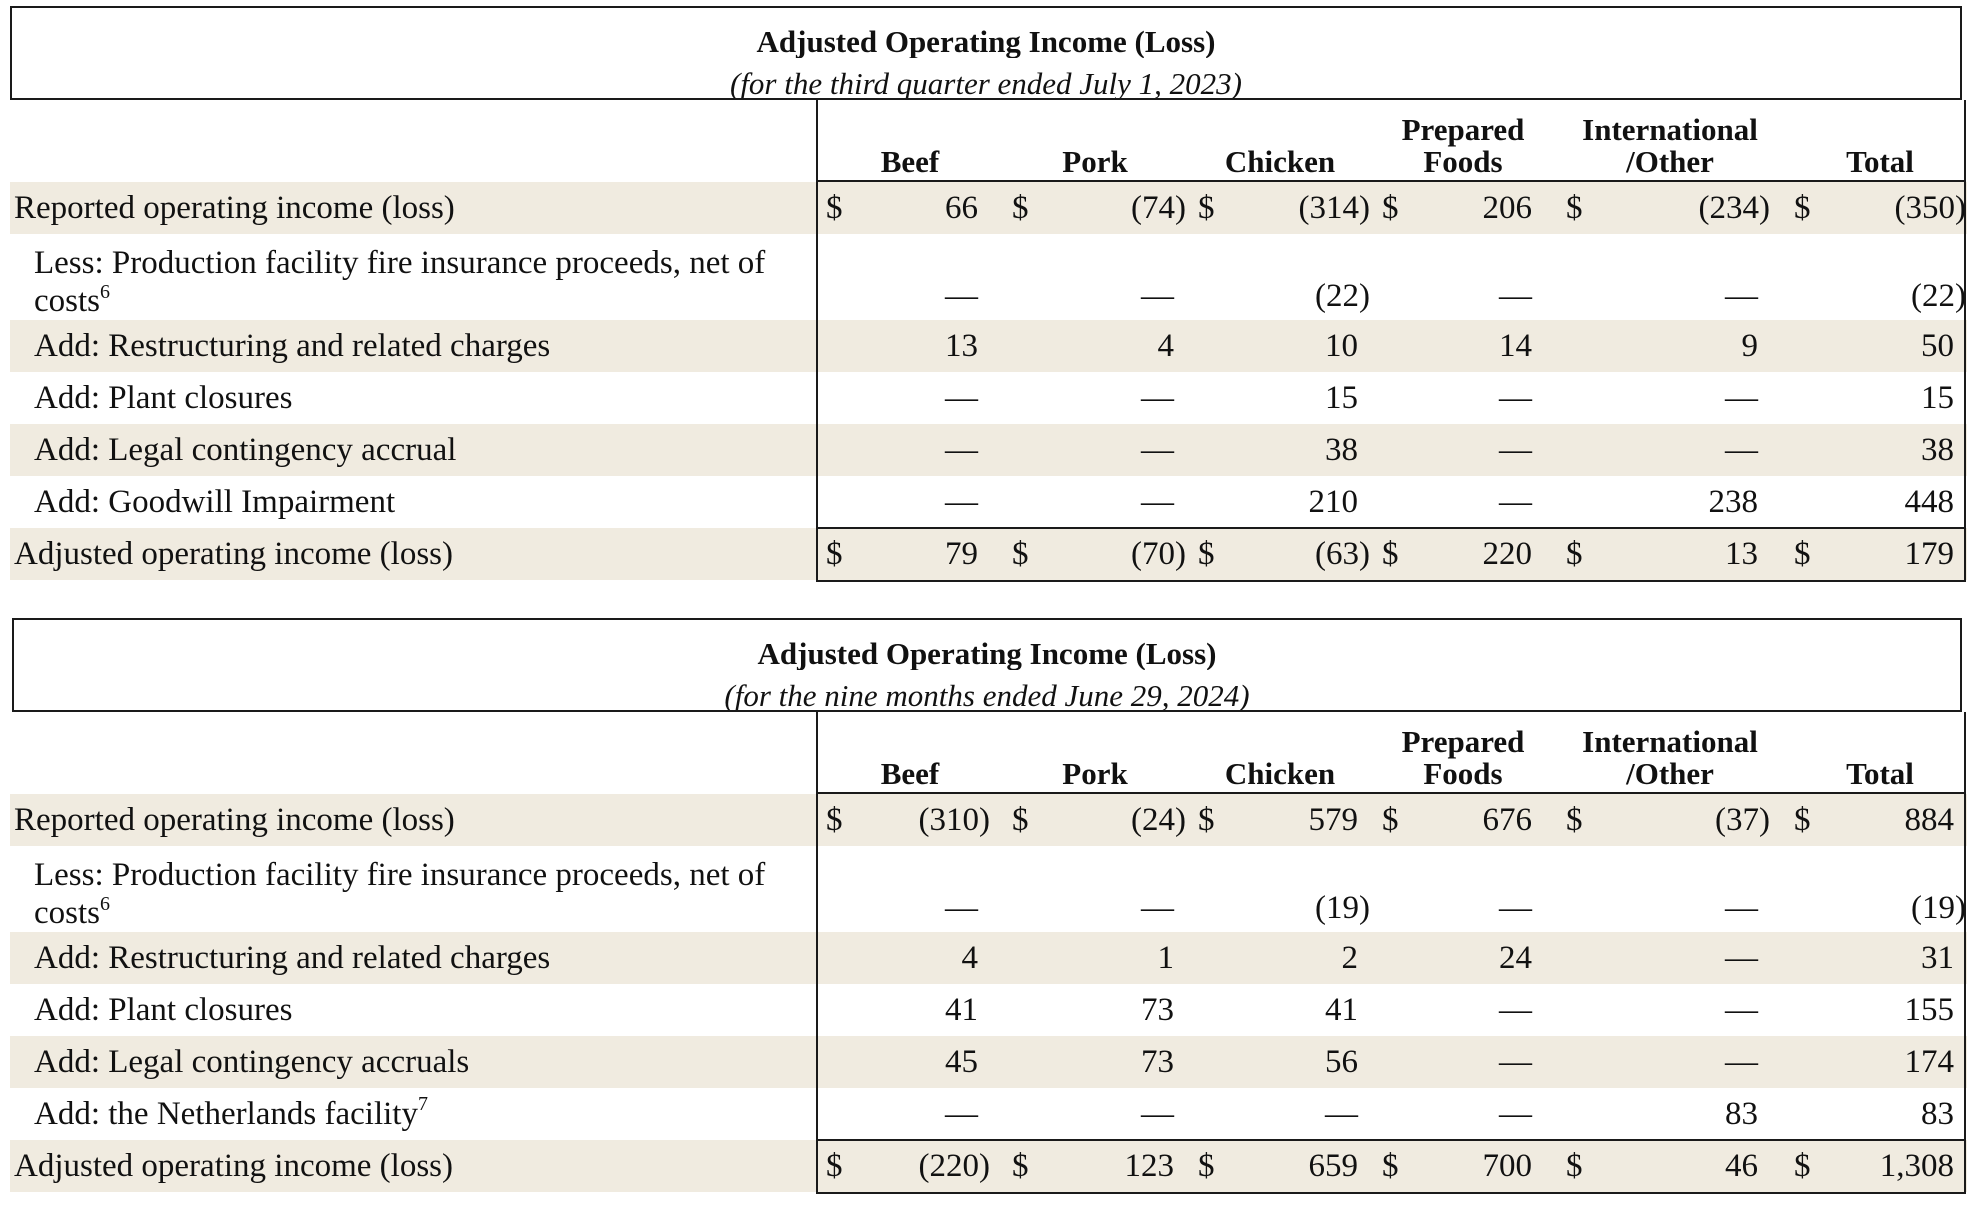  I want to click on table-cell: 9, so click(1750, 346).